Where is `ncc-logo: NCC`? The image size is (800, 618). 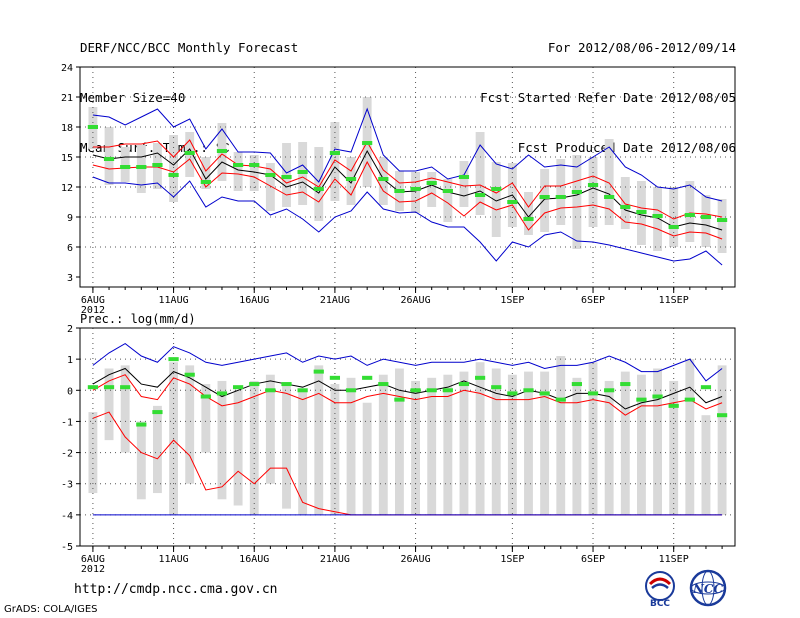
ncc-logo: NCC is located at coordinates (708, 590).